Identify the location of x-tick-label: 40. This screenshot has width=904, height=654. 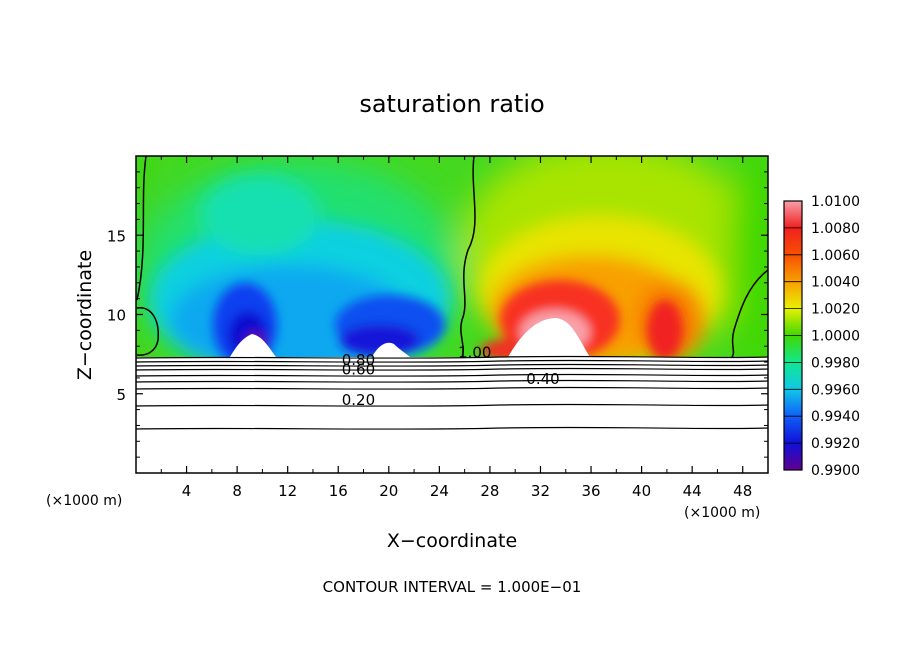
(641, 491).